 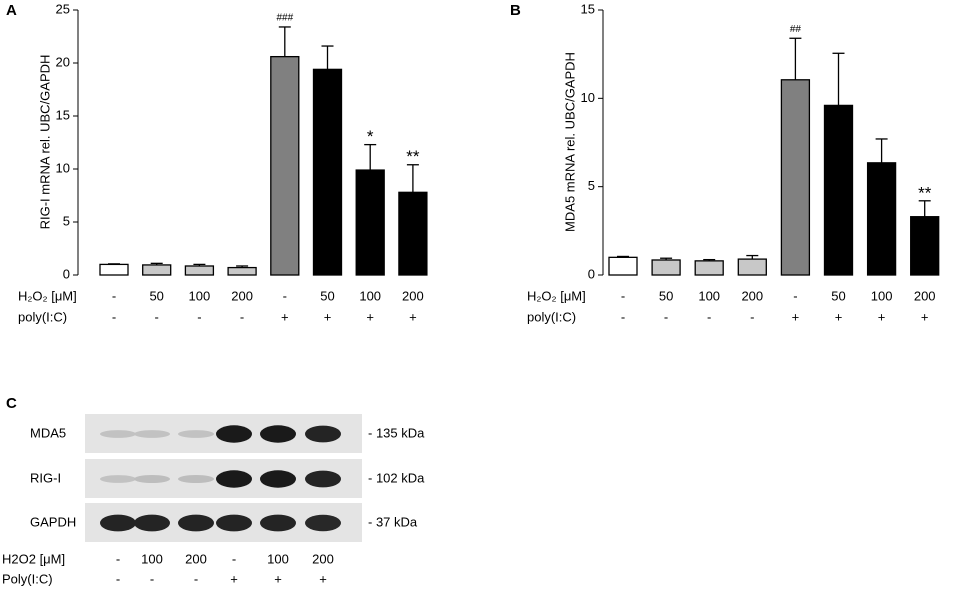 What do you see at coordinates (63, 61) in the screenshot?
I see `y-tick-label: 20` at bounding box center [63, 61].